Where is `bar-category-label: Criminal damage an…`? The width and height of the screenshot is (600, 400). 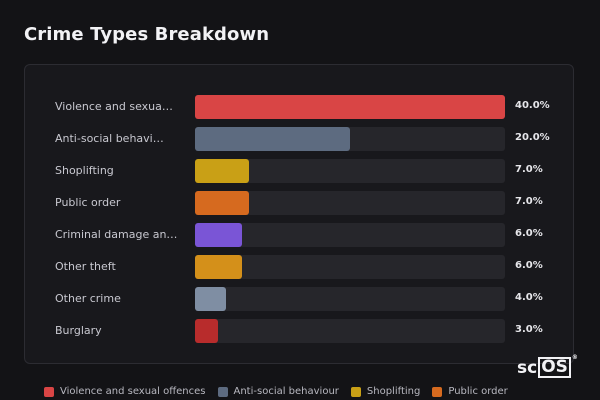
bar-category-label: Criminal damage an… is located at coordinates (116, 234).